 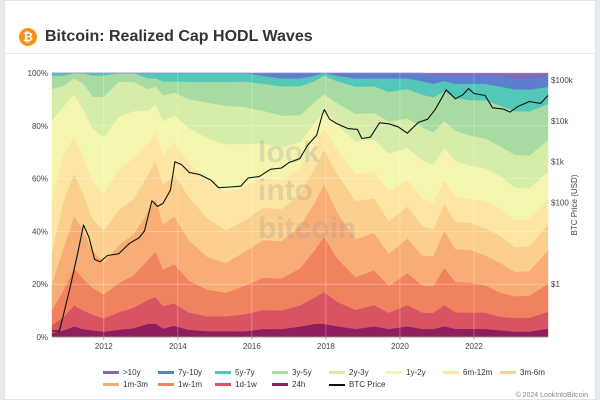 I want to click on legend-item: 3m-6m, so click(x=522, y=372).